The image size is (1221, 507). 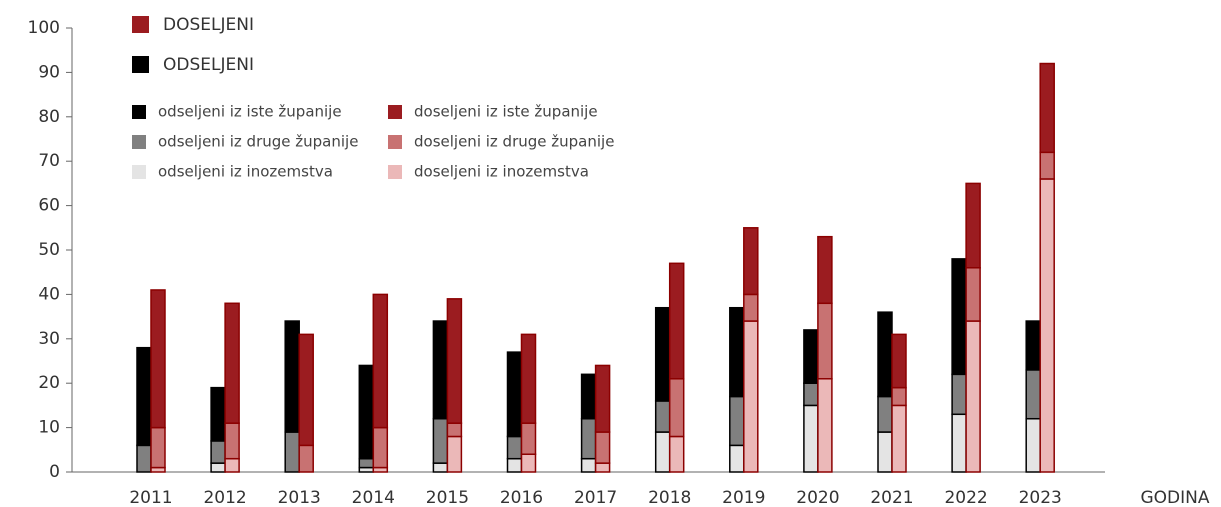 I want to click on group-legend-label: ODSELJENI, so click(x=208, y=65).